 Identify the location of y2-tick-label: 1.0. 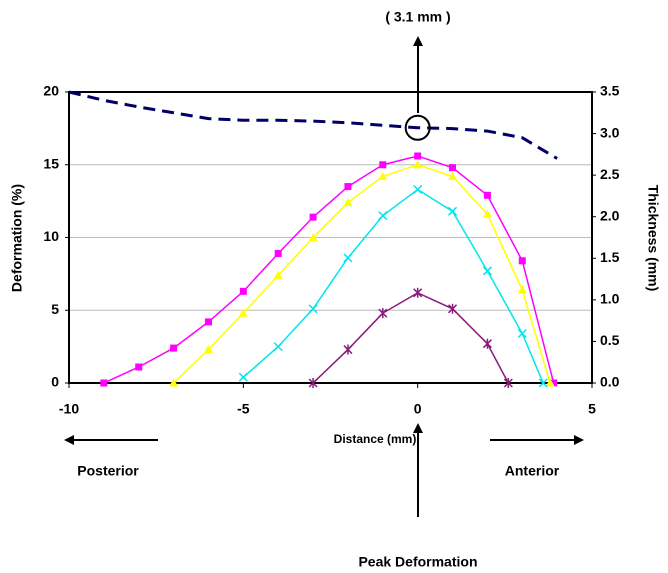
(610, 299).